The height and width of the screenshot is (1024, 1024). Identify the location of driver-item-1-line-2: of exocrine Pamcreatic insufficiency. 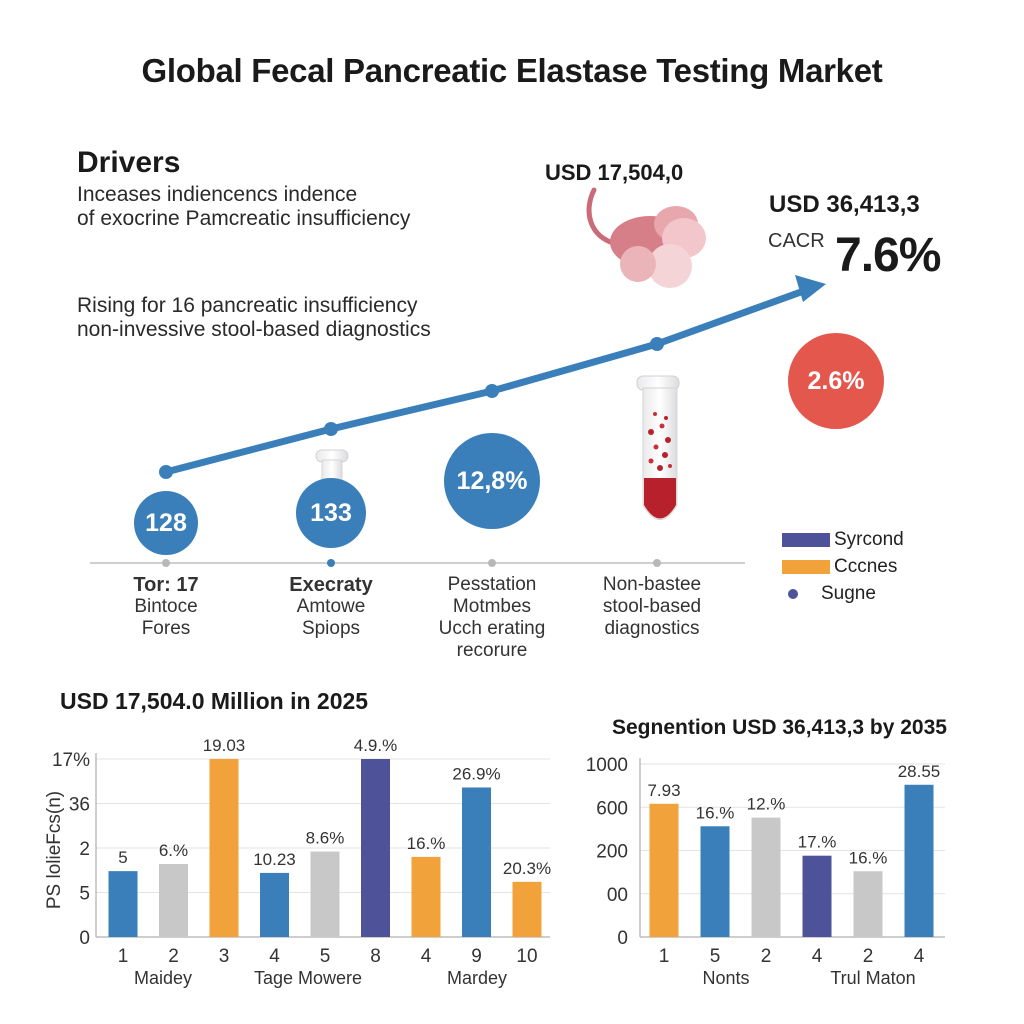
(244, 218).